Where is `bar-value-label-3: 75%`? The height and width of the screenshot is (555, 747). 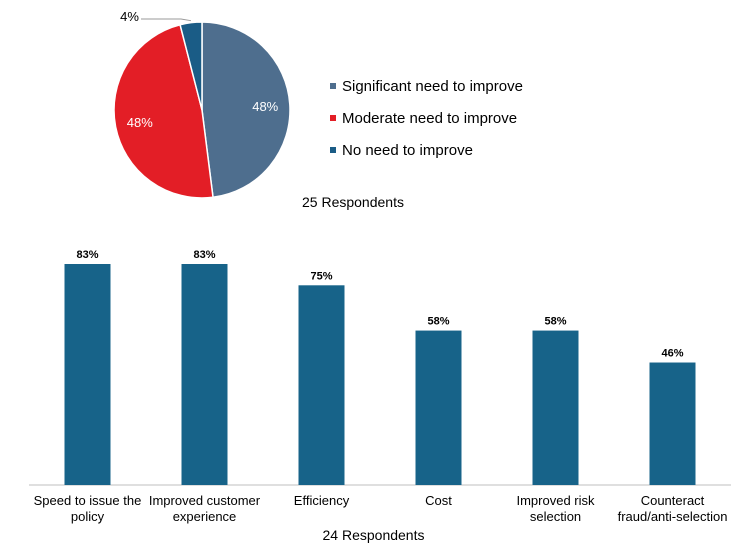
bar-value-label-3: 75% is located at coordinates (321, 276).